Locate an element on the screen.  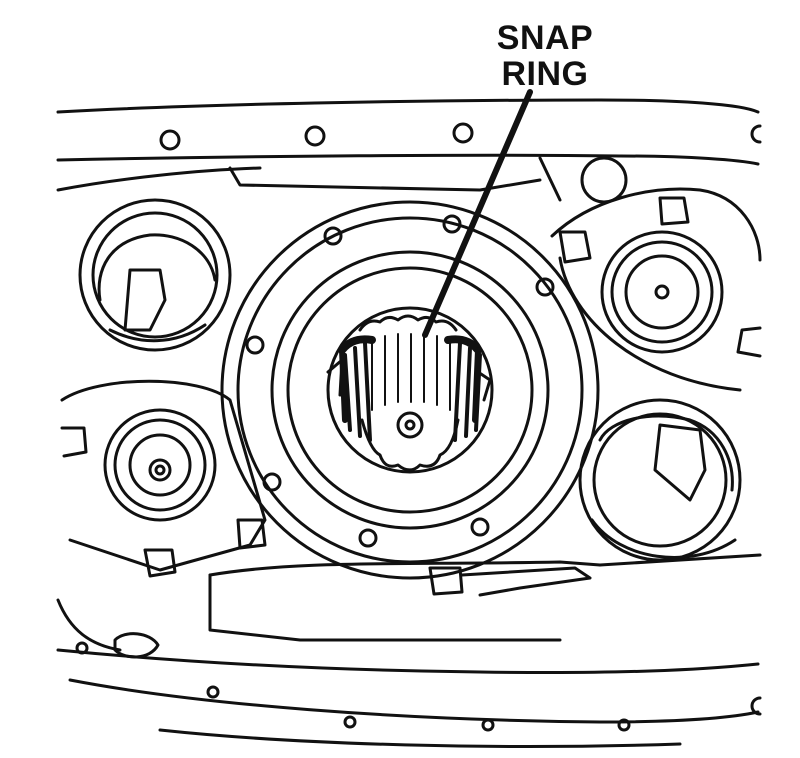
callout-line-1: SNAP is located at coordinates (545, 38).